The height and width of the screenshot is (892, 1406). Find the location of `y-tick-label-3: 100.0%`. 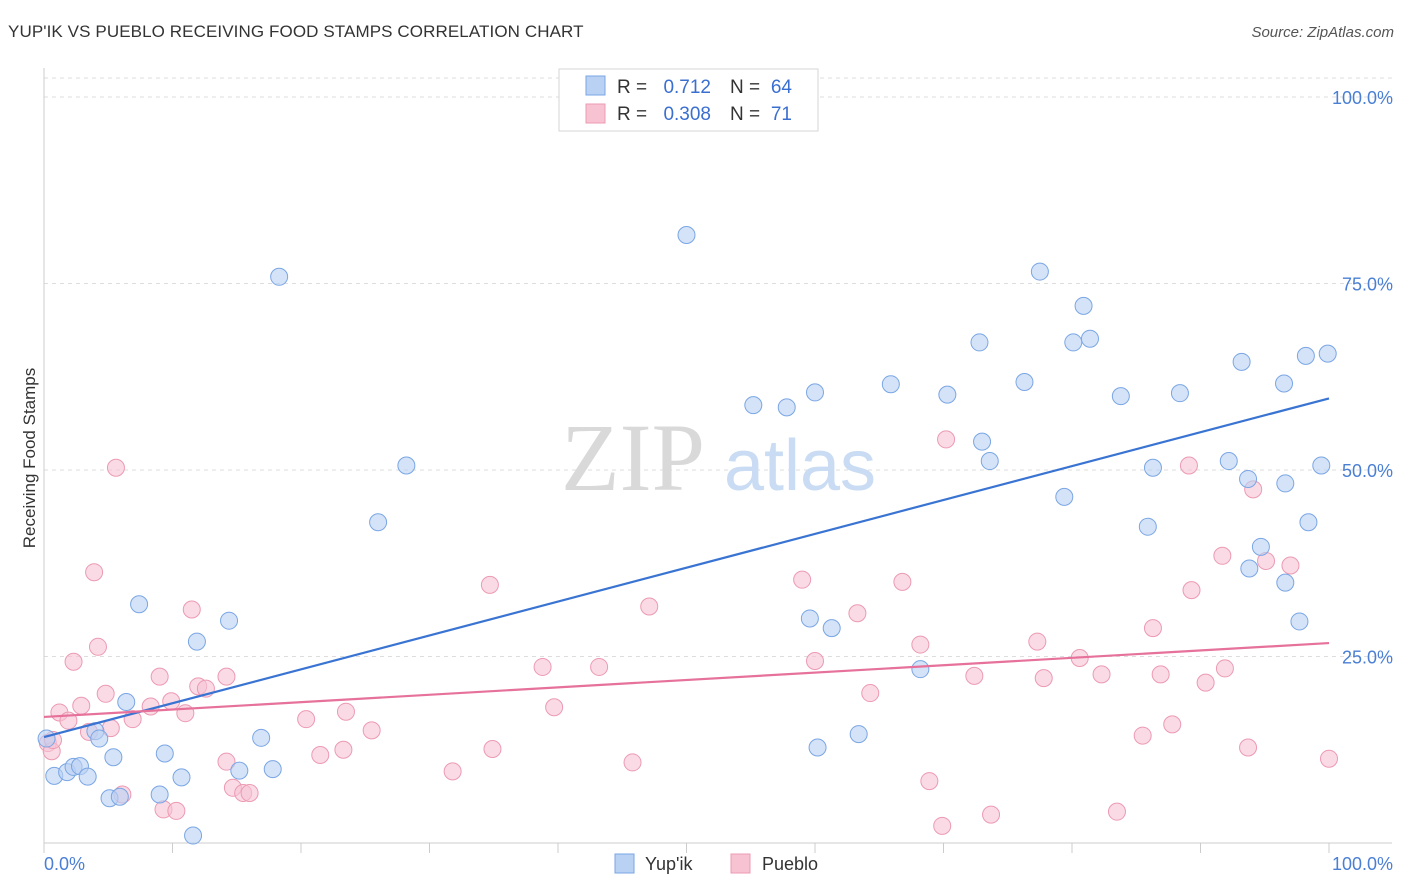

y-tick-label-3: 100.0% is located at coordinates (1362, 98).